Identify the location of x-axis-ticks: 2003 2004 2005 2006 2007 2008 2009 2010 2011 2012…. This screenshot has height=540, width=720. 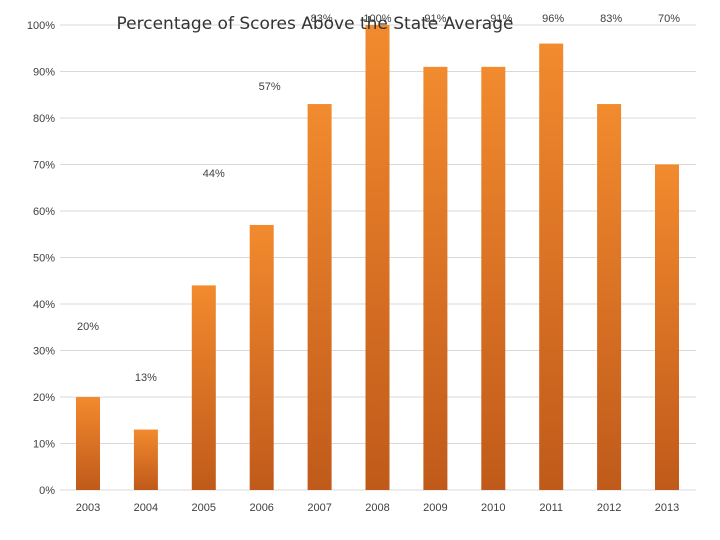
(377, 508).